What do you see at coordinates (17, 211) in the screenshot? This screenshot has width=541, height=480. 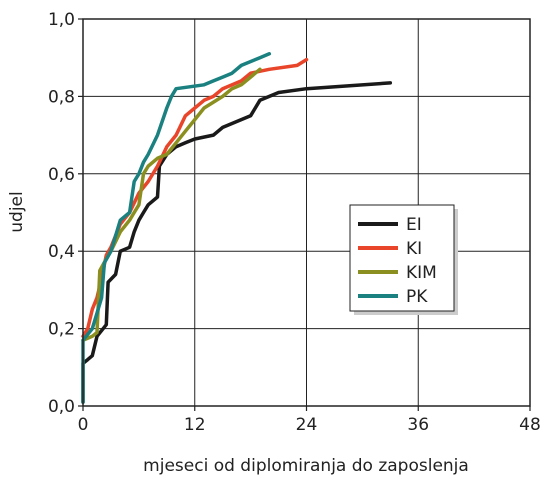 I see `y-axis-label: udjel` at bounding box center [17, 211].